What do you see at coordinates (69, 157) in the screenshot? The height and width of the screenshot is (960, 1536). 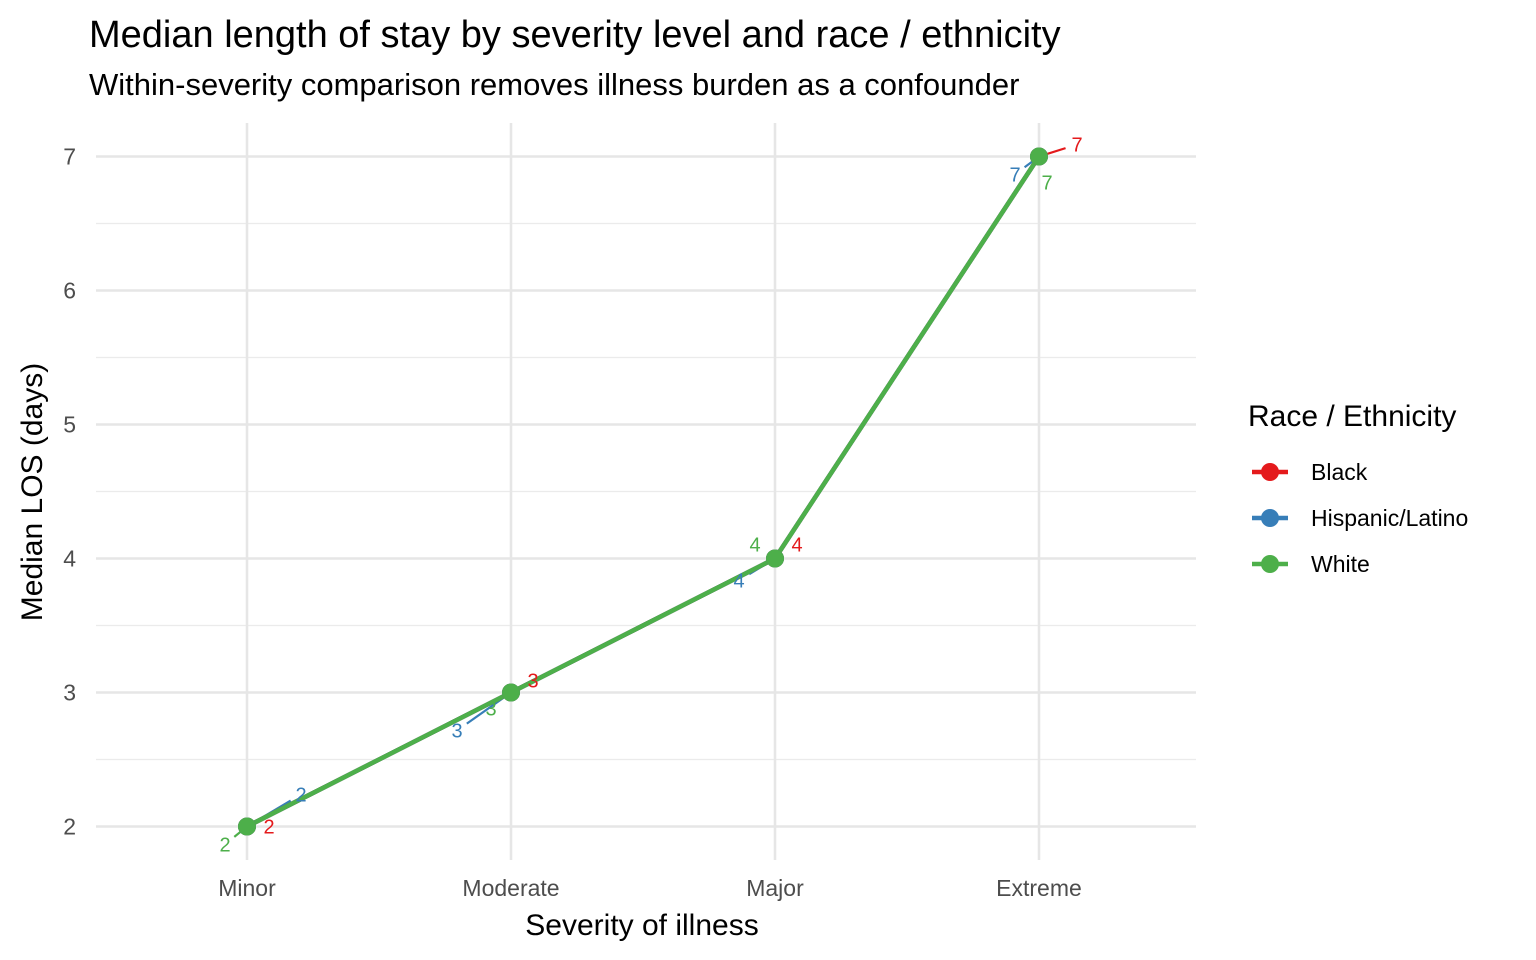 I see `y-tick-label: 7` at bounding box center [69, 157].